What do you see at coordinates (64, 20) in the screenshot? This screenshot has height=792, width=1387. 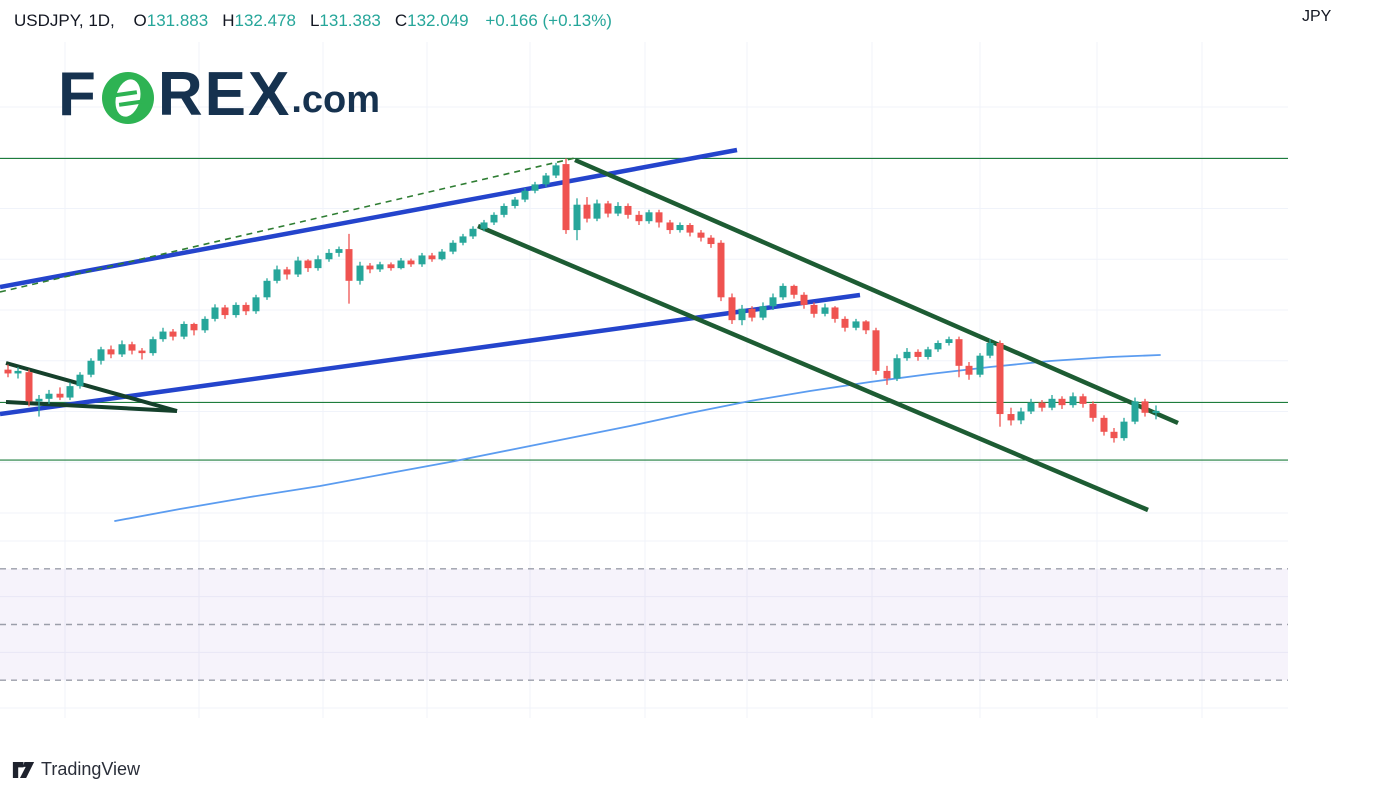 I see `symbol-title: USDJPY, 1D,` at bounding box center [64, 20].